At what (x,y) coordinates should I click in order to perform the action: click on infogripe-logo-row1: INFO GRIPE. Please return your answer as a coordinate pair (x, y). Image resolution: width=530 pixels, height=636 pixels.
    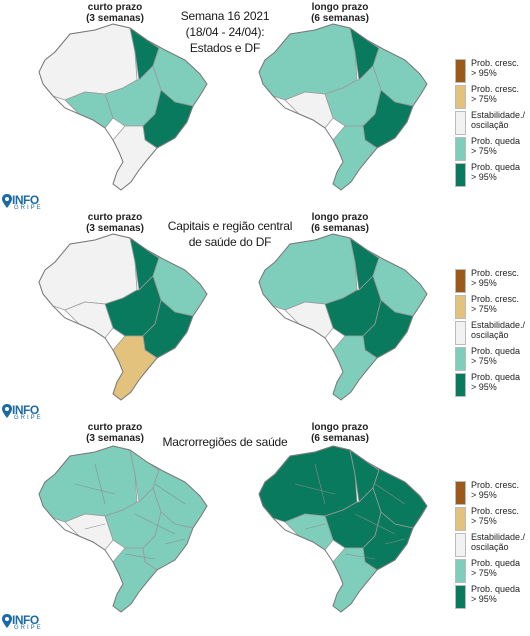
    Looking at the image, I should click on (32, 204).